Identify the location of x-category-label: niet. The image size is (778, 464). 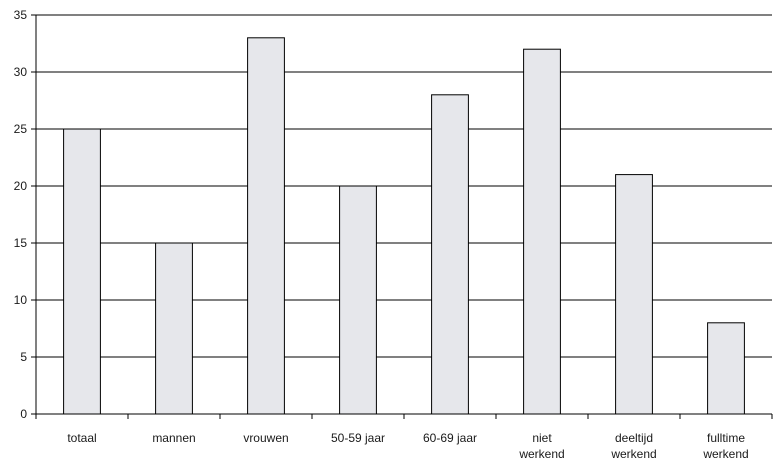
(542, 438).